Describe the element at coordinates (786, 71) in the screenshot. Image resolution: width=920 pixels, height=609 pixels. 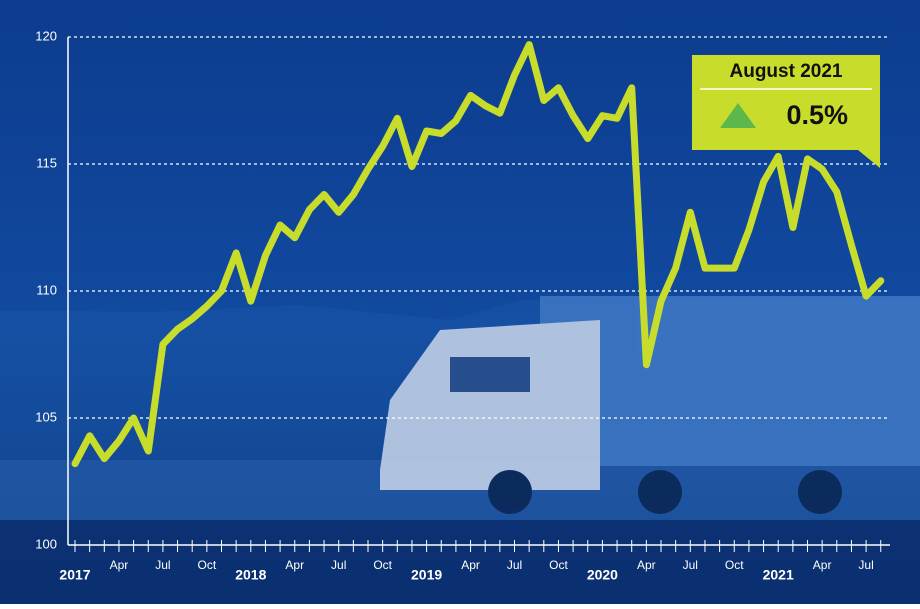
I see `callout-title: August 2021` at that location.